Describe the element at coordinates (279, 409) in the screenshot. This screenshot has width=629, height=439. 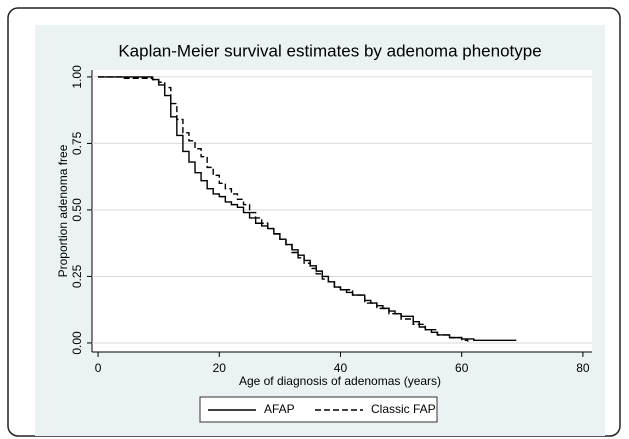
I see `legend-label: AFAP` at that location.